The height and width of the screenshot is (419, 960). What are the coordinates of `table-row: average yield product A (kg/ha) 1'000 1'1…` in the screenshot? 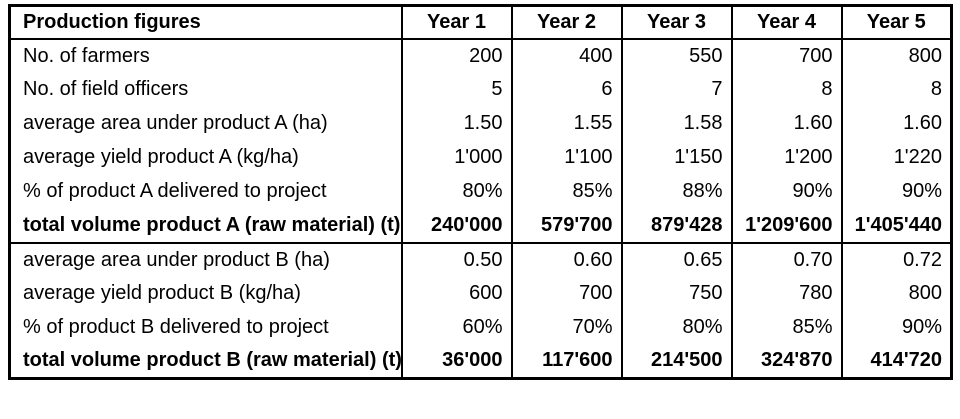 It's located at (480, 157).